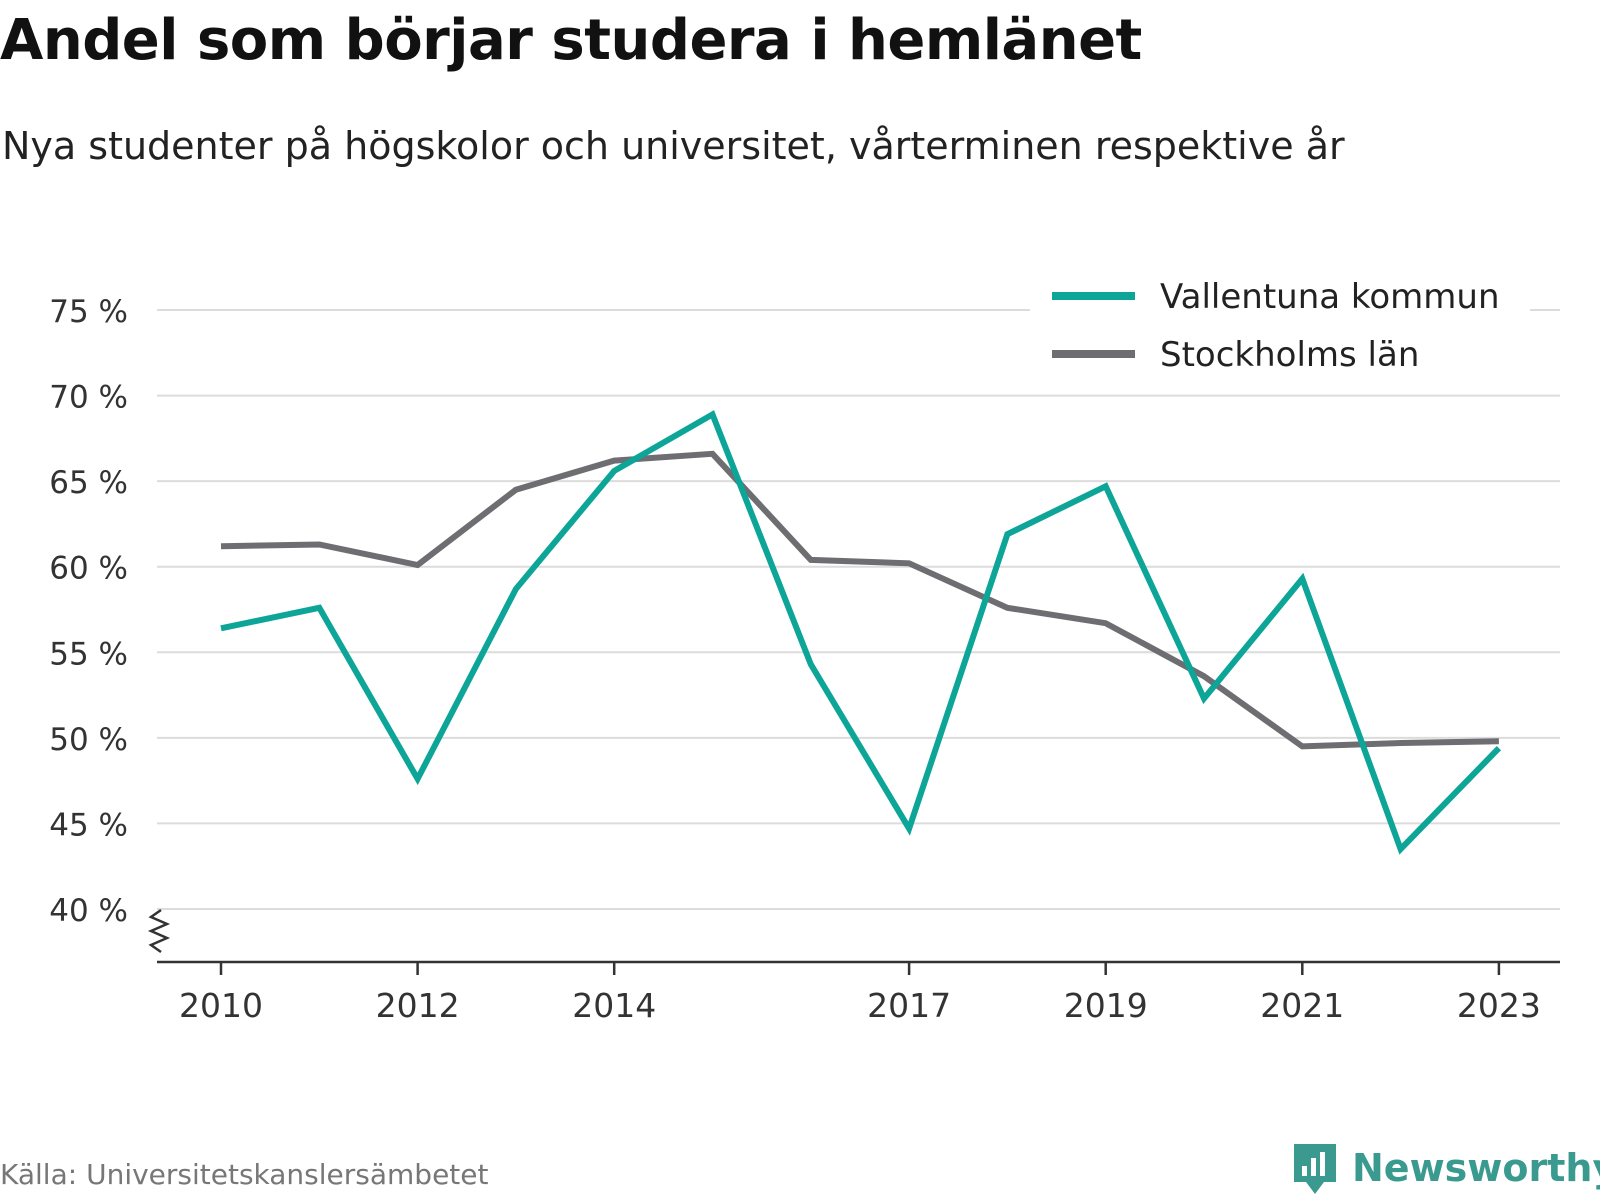  Describe the element at coordinates (88, 740) in the screenshot. I see `y-tick-label: 50 %` at that location.